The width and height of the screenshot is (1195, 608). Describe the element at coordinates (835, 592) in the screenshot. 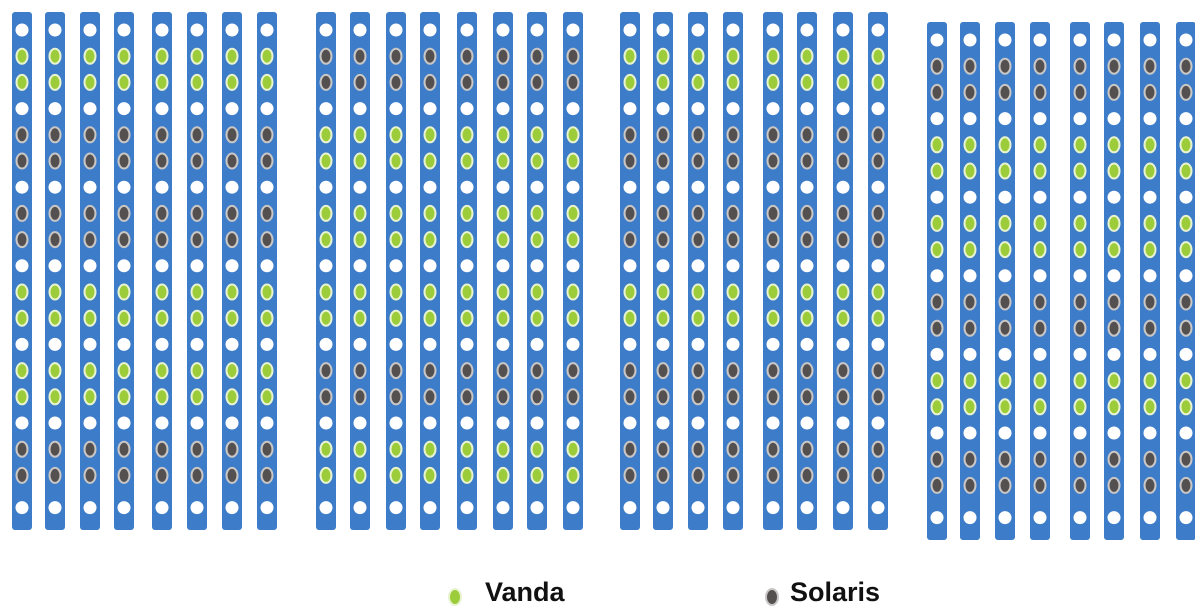

I see `legend-label: Solaris` at that location.